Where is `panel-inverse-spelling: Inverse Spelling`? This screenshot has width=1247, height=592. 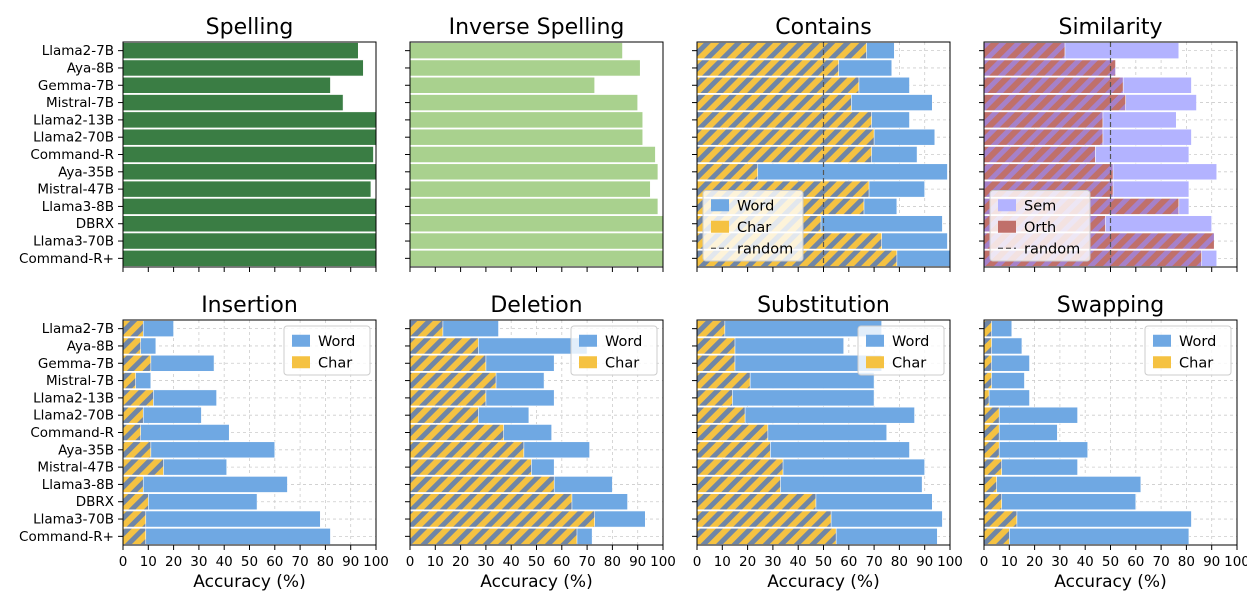 panel-inverse-spelling: Inverse Spelling is located at coordinates (534, 143).